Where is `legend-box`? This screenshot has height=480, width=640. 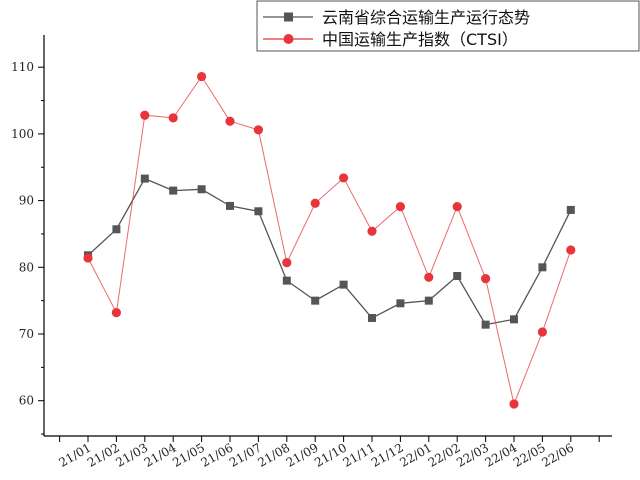 legend-box is located at coordinates (448, 26).